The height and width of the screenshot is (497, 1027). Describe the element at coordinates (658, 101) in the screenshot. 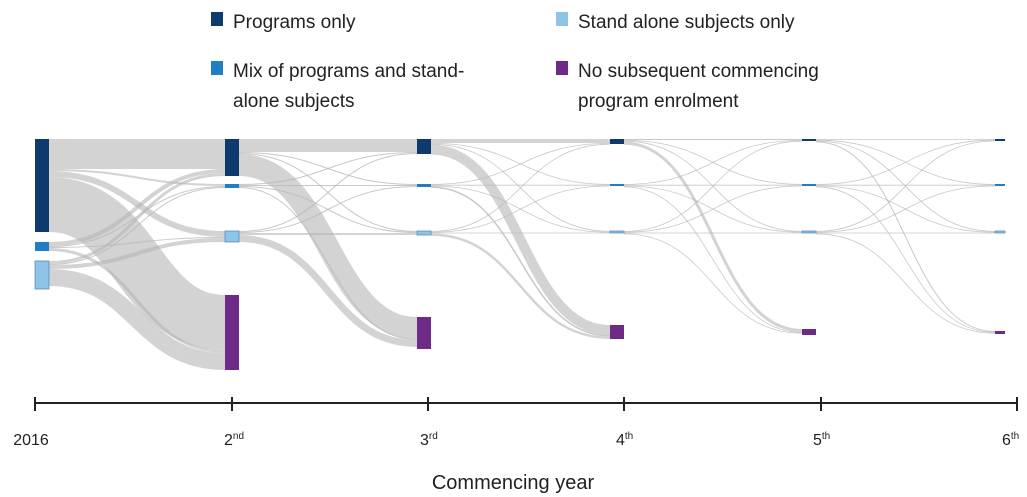

I see `legend-label-no-subsequent-line-2: program enrolment` at that location.